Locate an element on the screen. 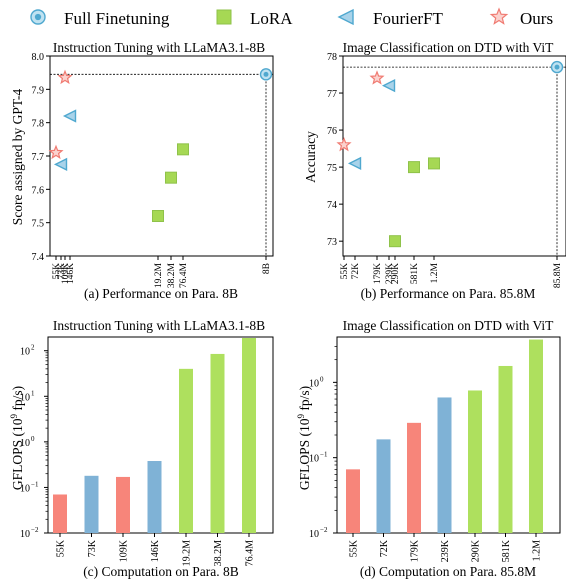  chart-c-xtick-label: 76.4M is located at coordinates (250, 553).